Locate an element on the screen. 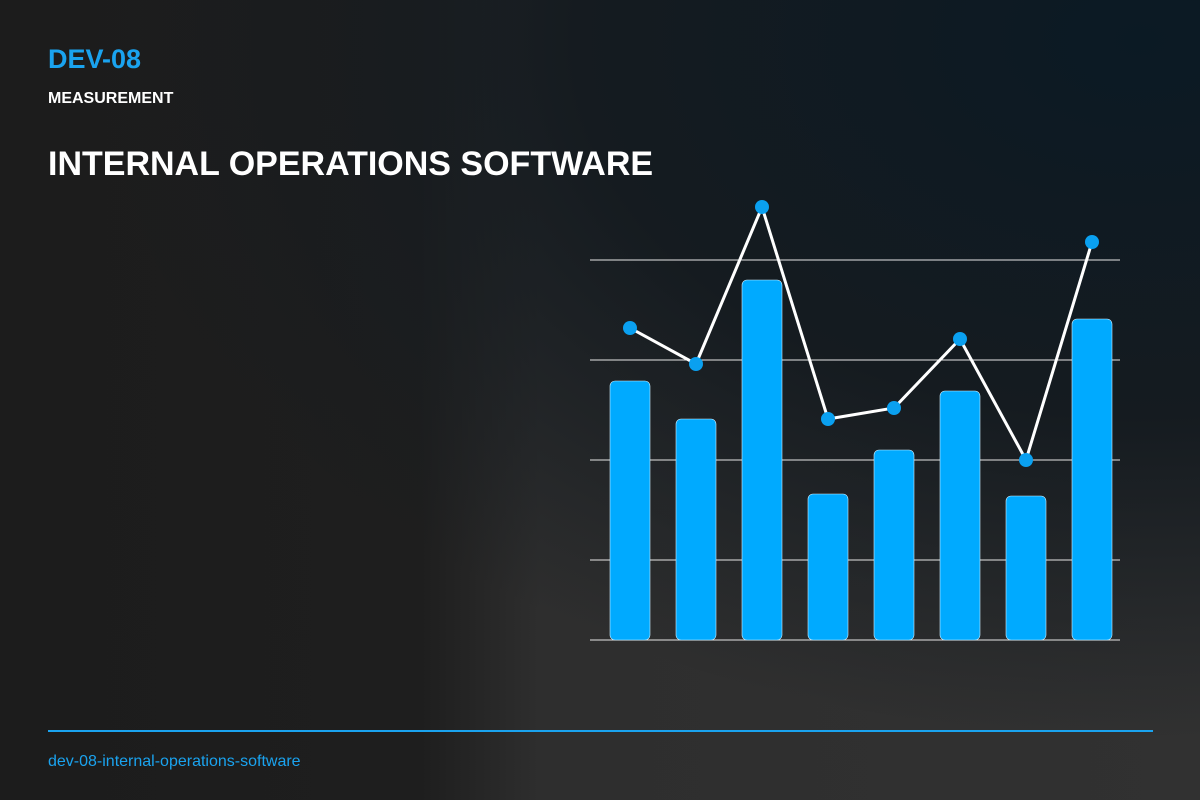 This screenshot has width=1200, height=800. category: MEASUREMENT is located at coordinates (111, 98).